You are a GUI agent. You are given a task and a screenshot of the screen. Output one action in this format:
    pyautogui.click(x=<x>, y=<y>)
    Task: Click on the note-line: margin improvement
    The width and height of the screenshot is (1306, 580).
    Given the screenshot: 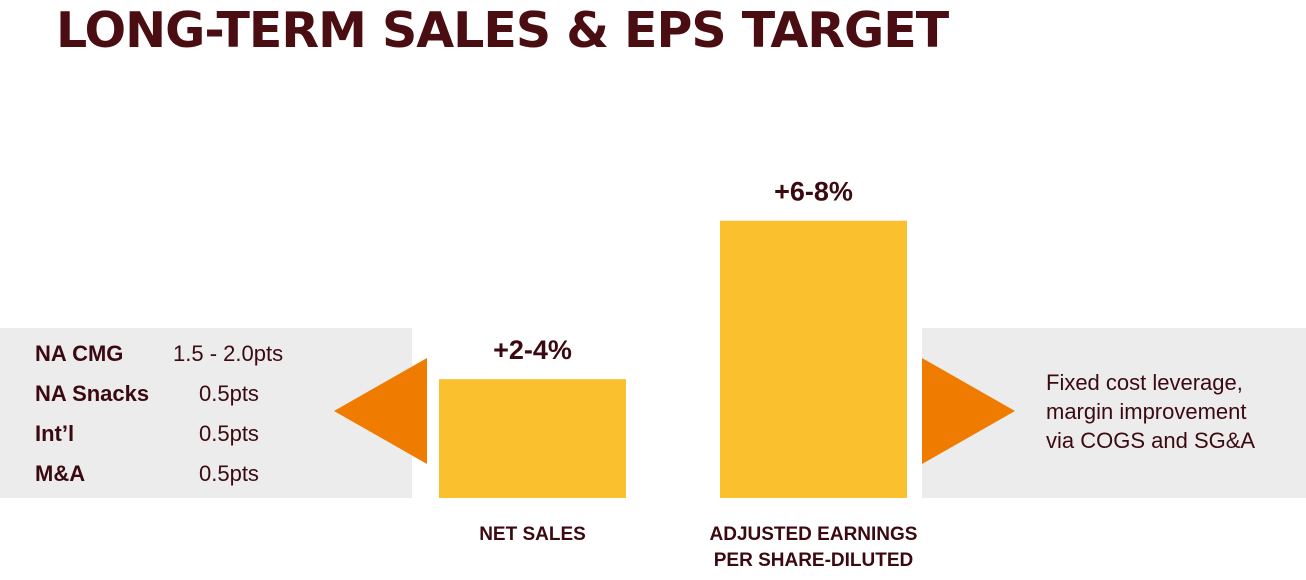 What is the action you would take?
    pyautogui.click(x=1146, y=411)
    